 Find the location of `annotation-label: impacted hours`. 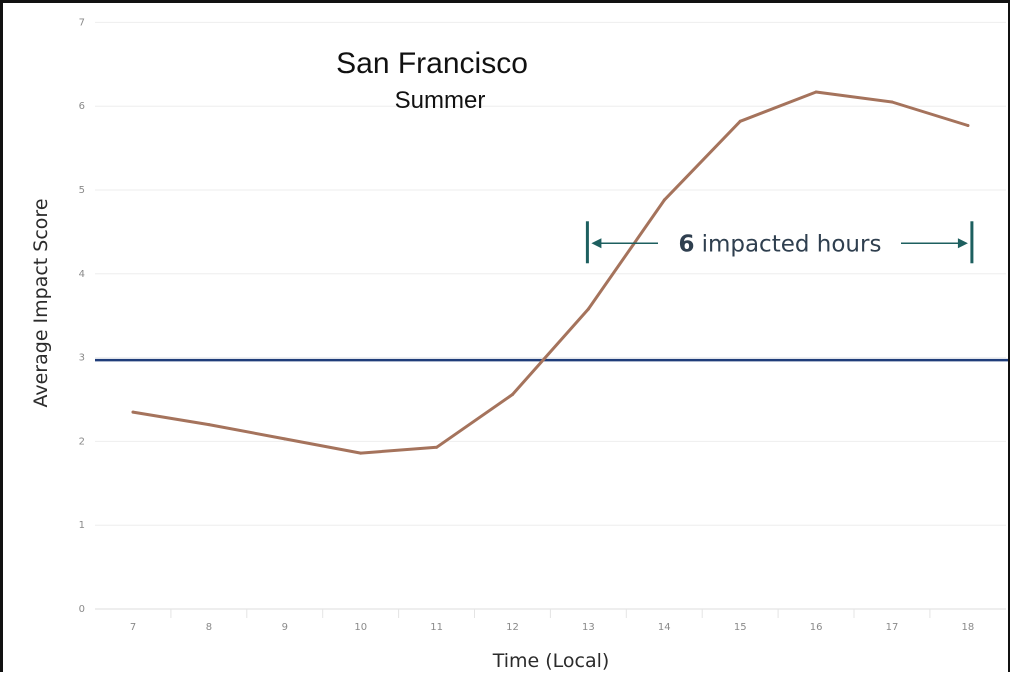

annotation-label: impacted hours is located at coordinates (792, 244).